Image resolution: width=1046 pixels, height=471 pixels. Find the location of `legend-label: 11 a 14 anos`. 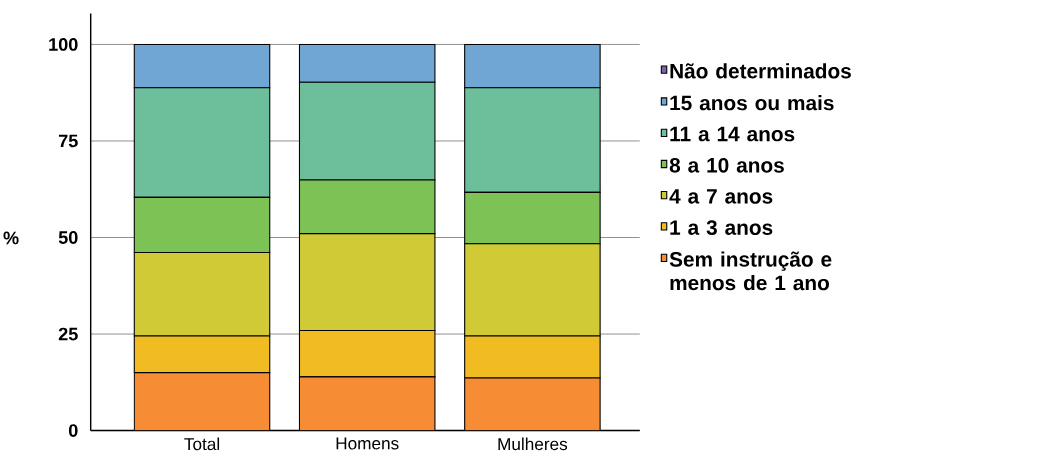

legend-label: 11 a 14 anos is located at coordinates (732, 134).